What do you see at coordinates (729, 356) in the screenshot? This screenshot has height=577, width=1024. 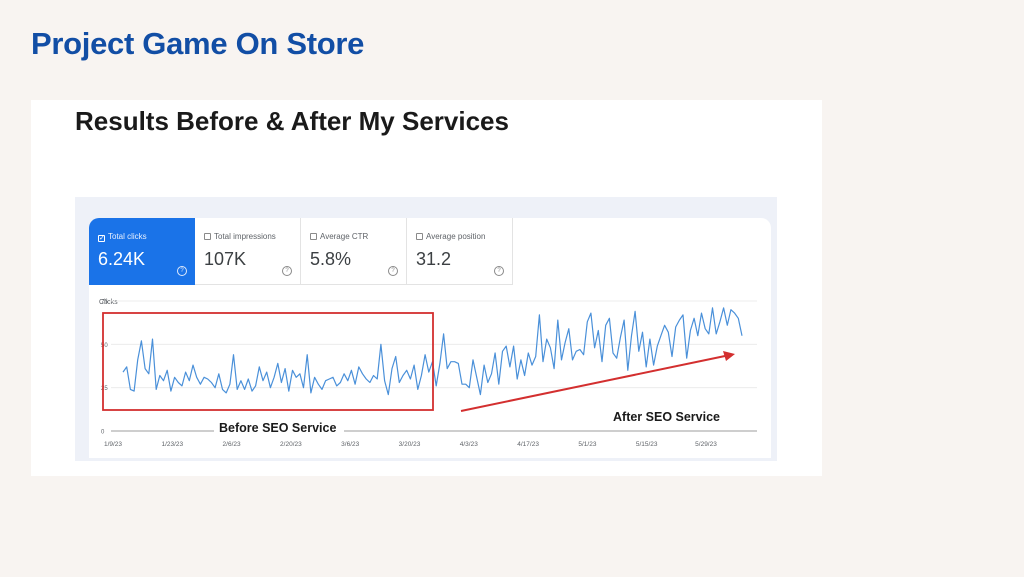 I see `arrow-head-icon` at bounding box center [729, 356].